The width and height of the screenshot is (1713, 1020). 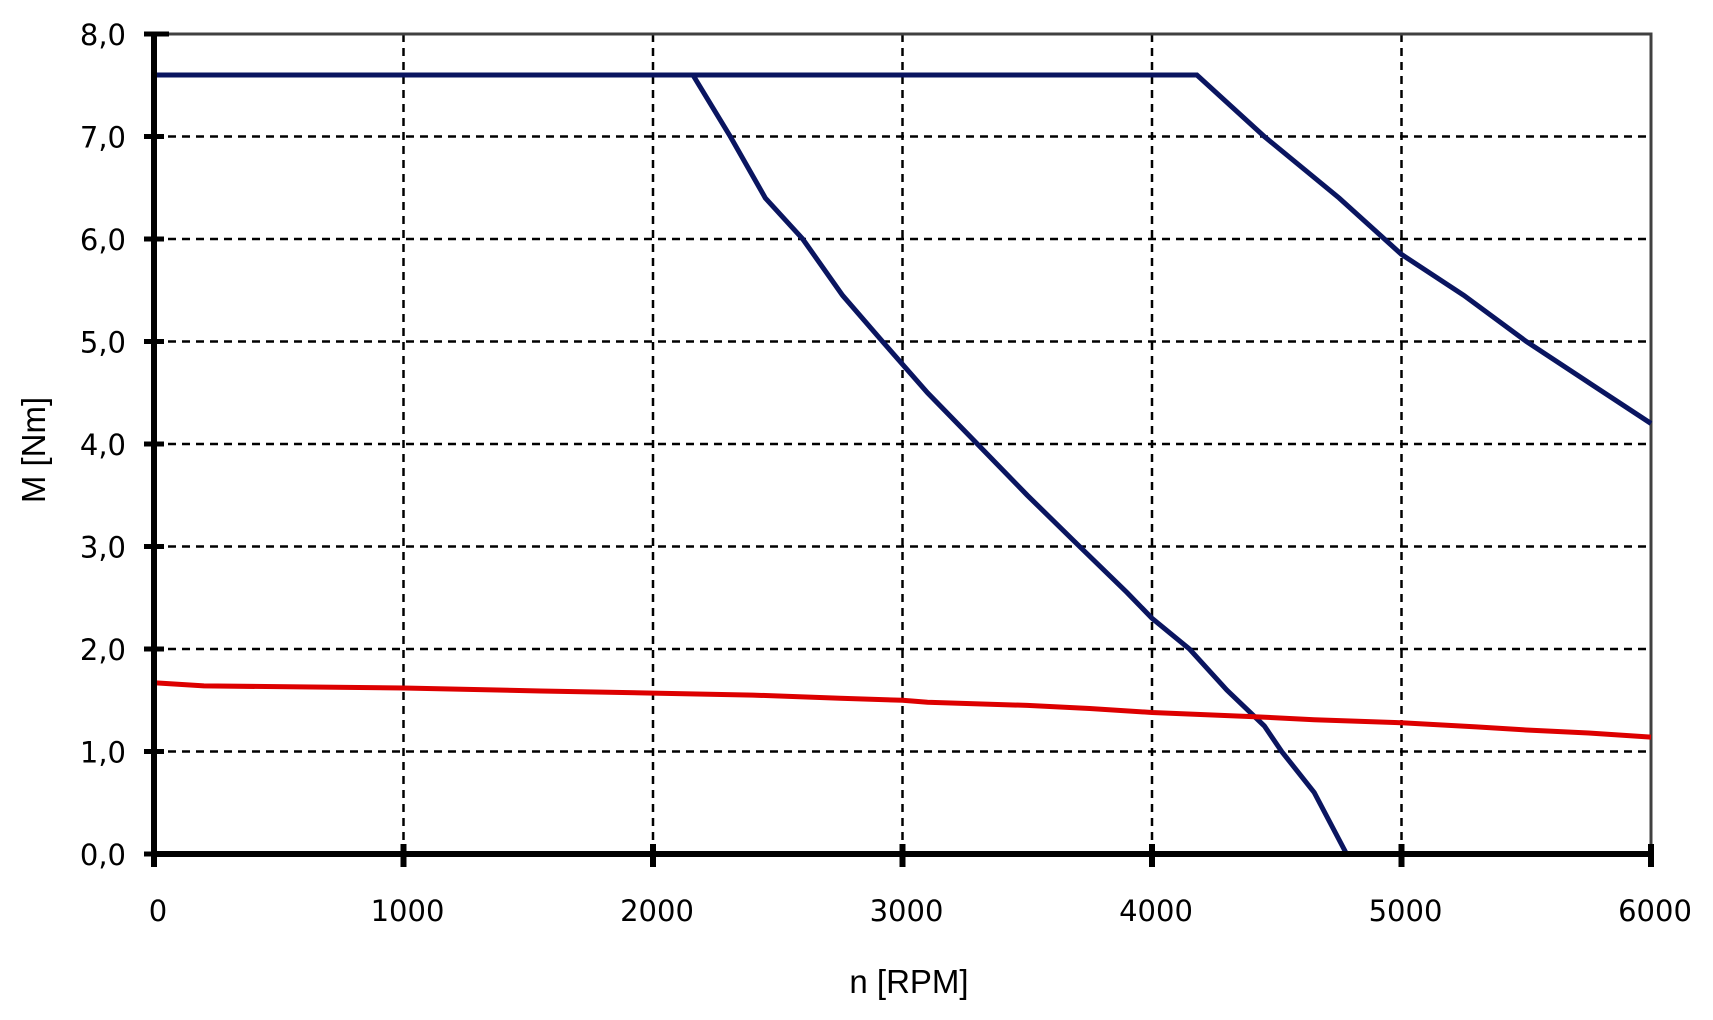 I want to click on x-axis-tick-labels: 0 1000 2000 3000 4000 5000 6000, so click(x=920, y=911).